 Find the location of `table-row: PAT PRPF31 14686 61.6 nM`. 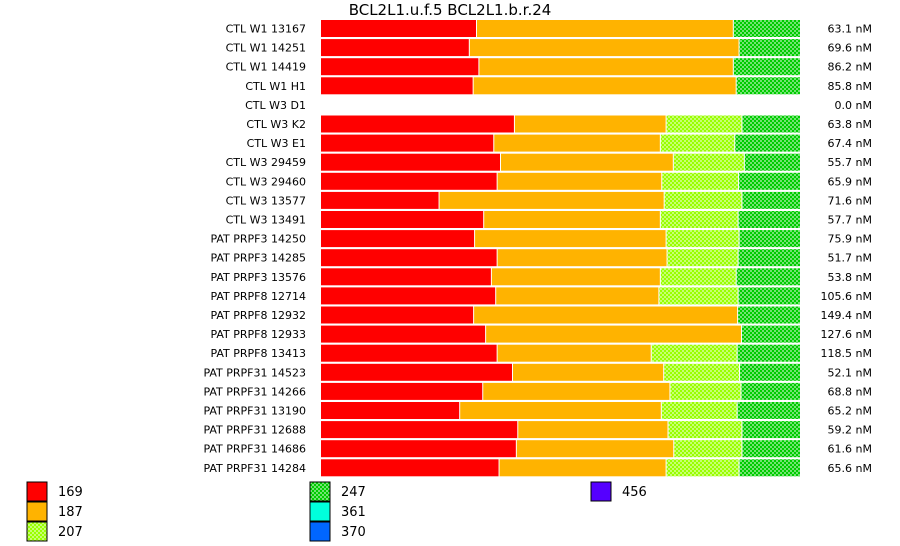

table-row: PAT PRPF31 14686 61.6 nM is located at coordinates (537, 449).